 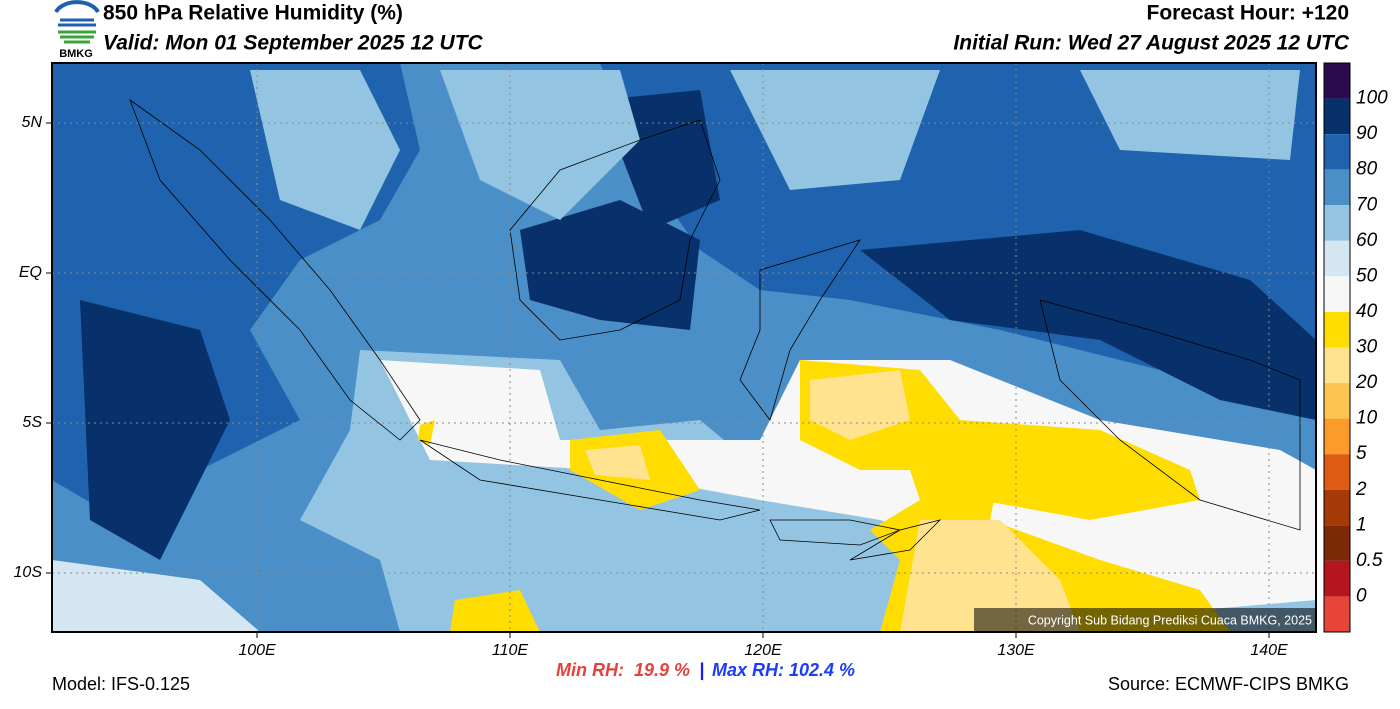 I want to click on colorbar-label: 60, so click(x=1367, y=240).